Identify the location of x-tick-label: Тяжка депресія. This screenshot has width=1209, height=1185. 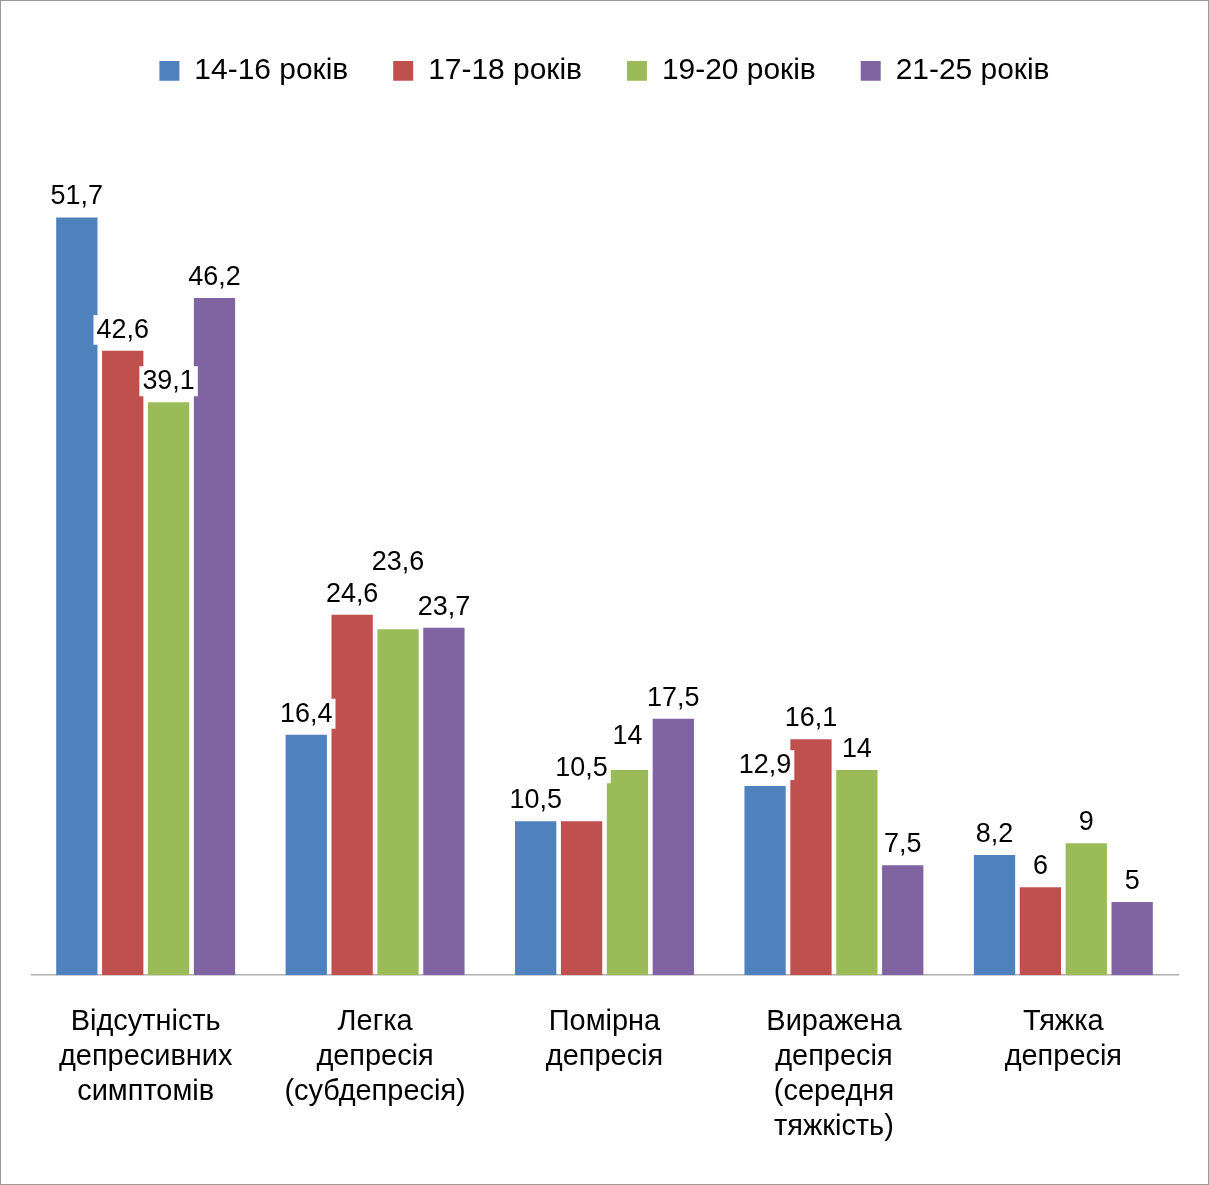
(1063, 1038).